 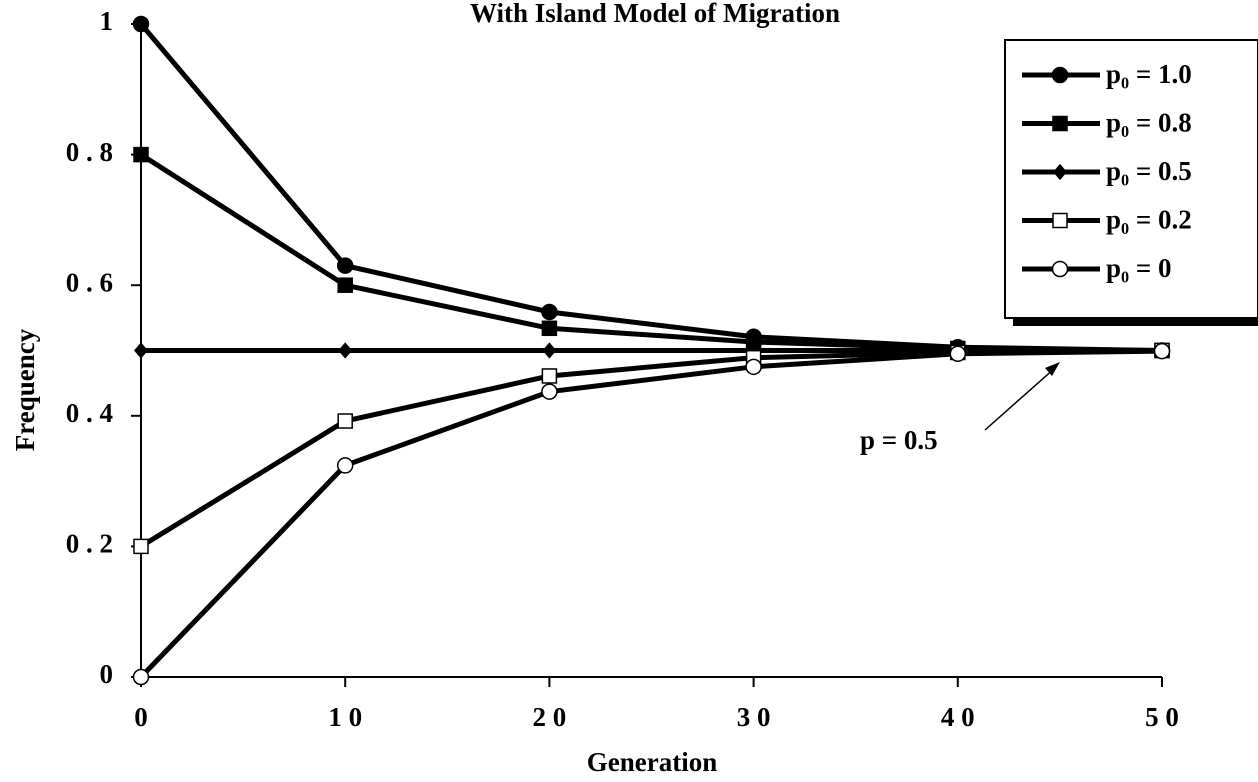 What do you see at coordinates (958, 717) in the screenshot?
I see `x-tick-label: 4 0` at bounding box center [958, 717].